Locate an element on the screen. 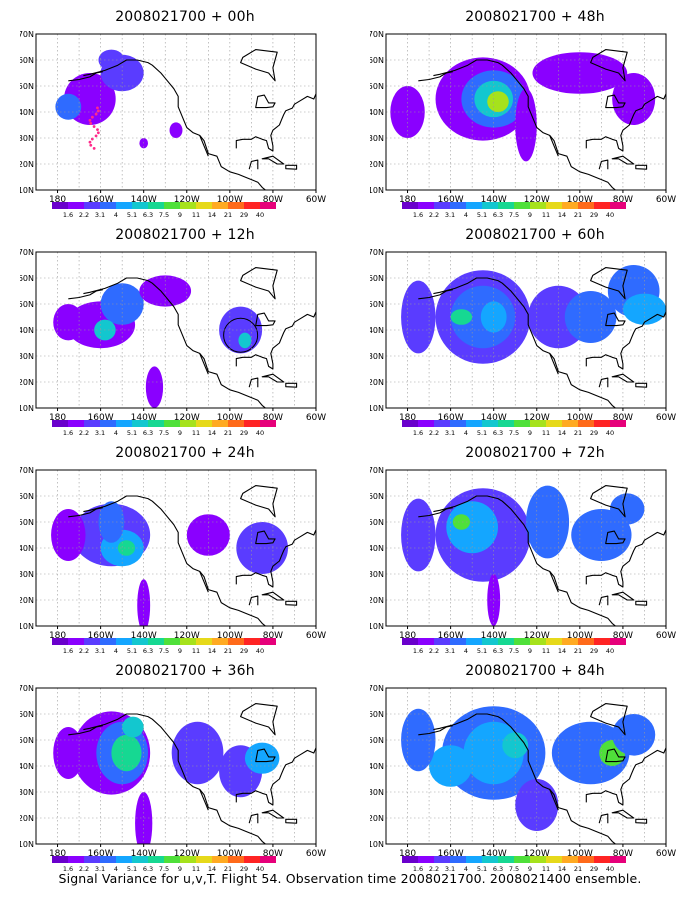 This screenshot has height=900, width=700. highlight-circle is located at coordinates (241, 335).